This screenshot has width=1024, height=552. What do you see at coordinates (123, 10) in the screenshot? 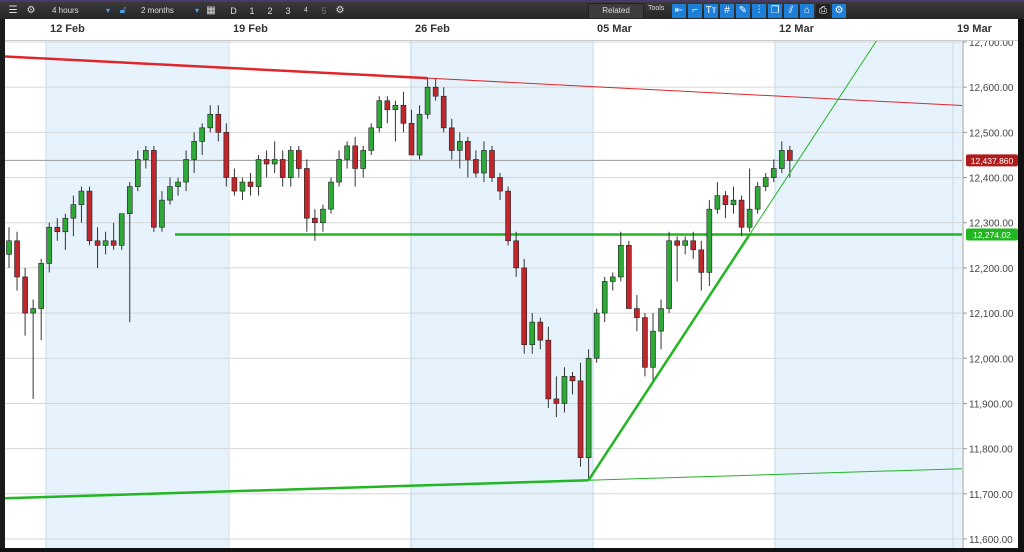
I see `lock-icon: 🔓︎` at bounding box center [123, 10].